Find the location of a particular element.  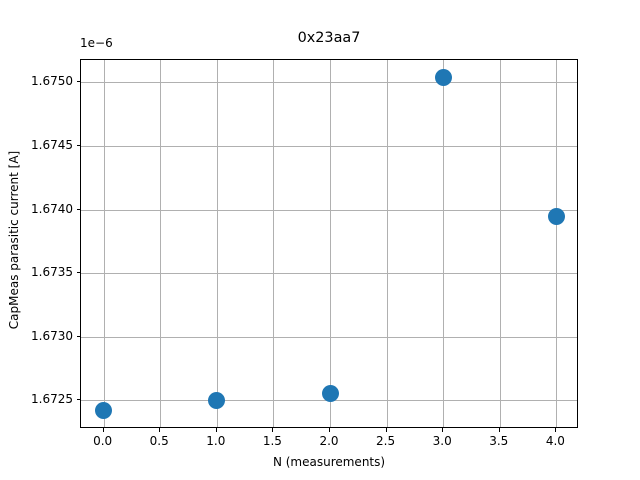

y-tick-label: 1.6750 is located at coordinates (52, 81).